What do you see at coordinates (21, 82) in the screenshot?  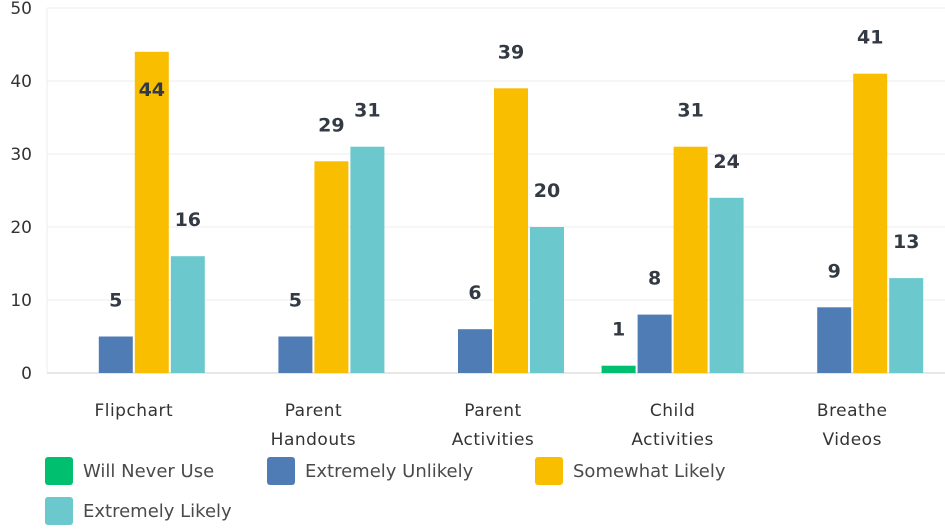 I see `y-tick-label: 40` at bounding box center [21, 82].